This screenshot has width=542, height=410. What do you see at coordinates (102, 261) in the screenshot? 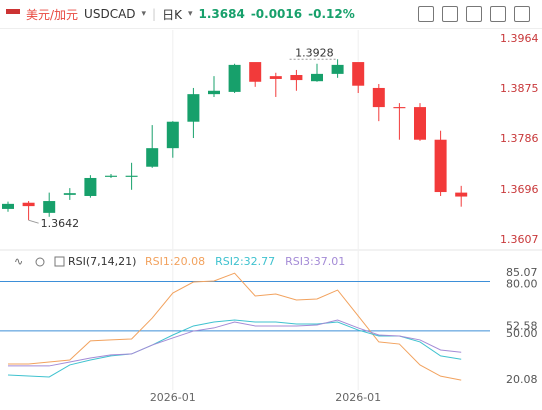
I see `rsi-title: RSI(7,14,21)` at bounding box center [102, 261].